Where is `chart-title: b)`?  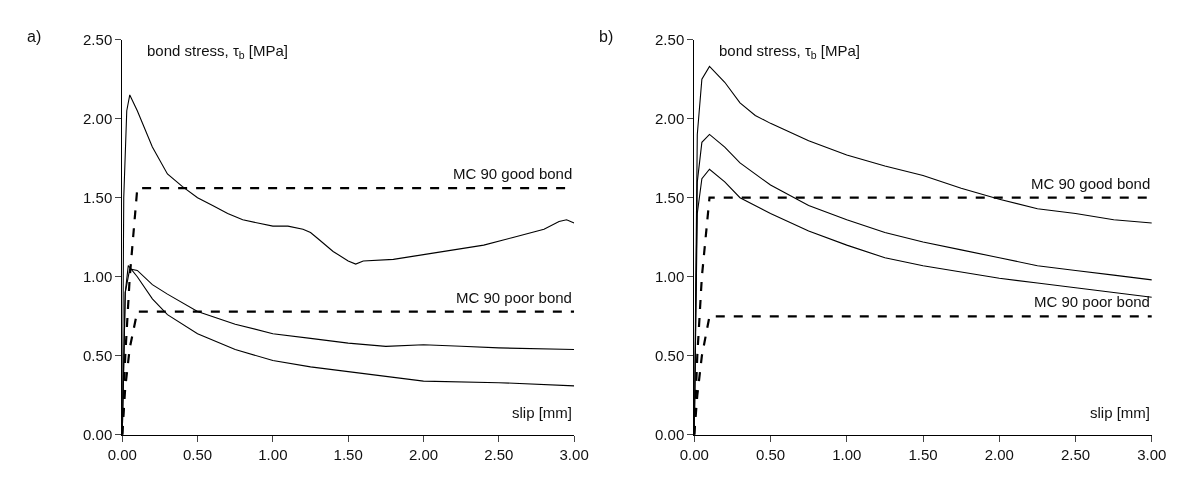
chart-title: b) is located at coordinates (606, 36).